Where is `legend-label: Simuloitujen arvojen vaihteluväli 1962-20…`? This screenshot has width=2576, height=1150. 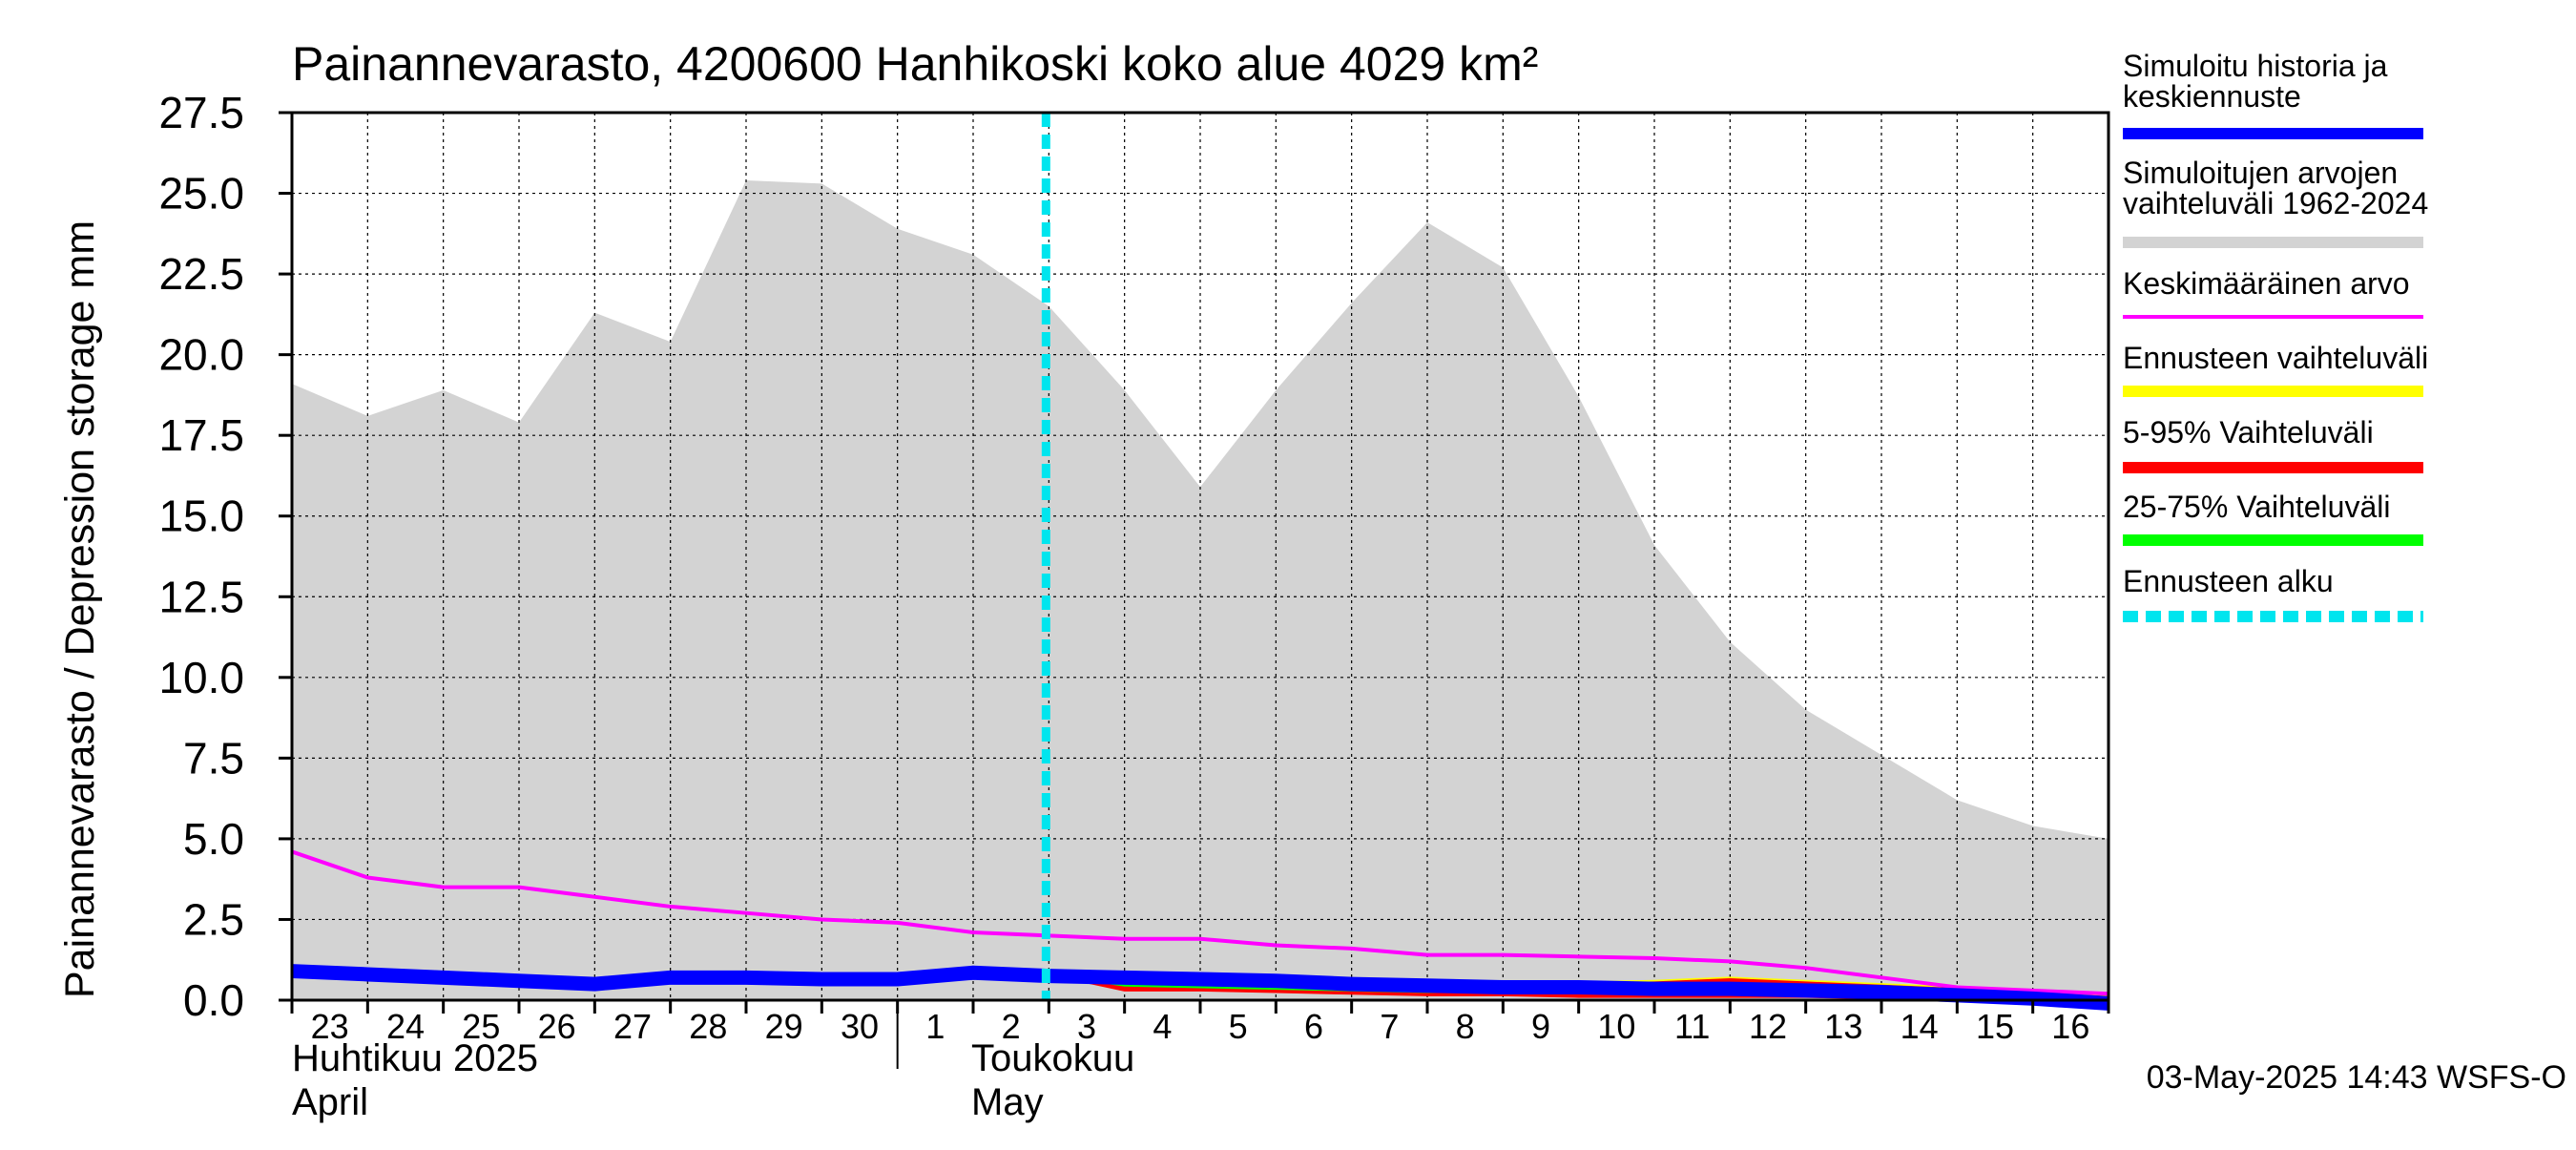
legend-label: Simuloitujen arvojen vaihteluväli 1962-20… is located at coordinates (2275, 188).